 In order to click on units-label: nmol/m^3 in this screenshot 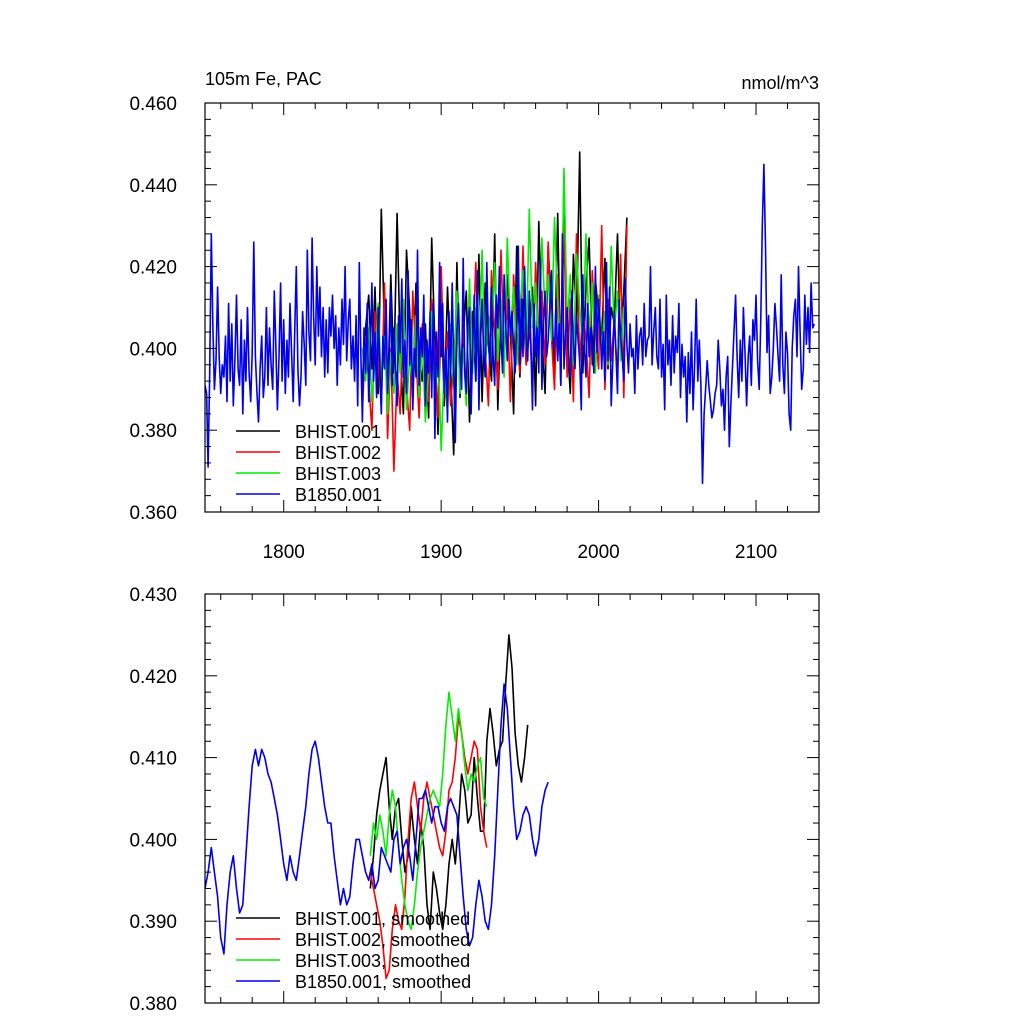, I will do `click(780, 83)`.